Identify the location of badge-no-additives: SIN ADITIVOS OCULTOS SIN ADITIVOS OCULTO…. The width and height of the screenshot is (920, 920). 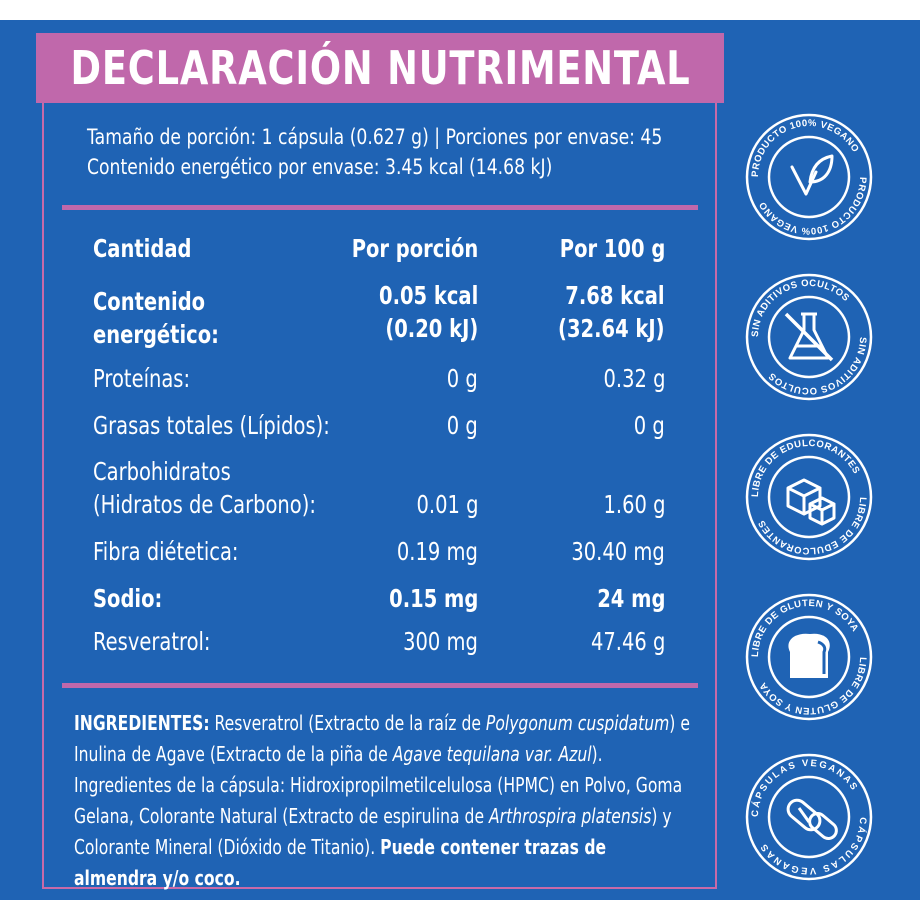
(809, 337).